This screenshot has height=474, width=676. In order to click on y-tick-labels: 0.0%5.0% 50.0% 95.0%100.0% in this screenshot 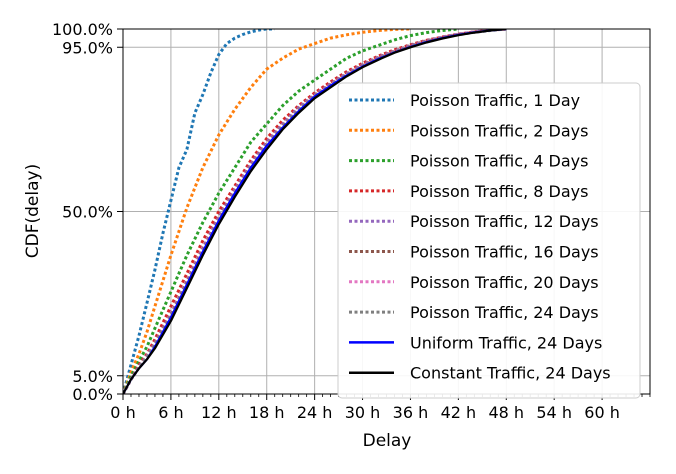, I will do `click(82, 212)`.